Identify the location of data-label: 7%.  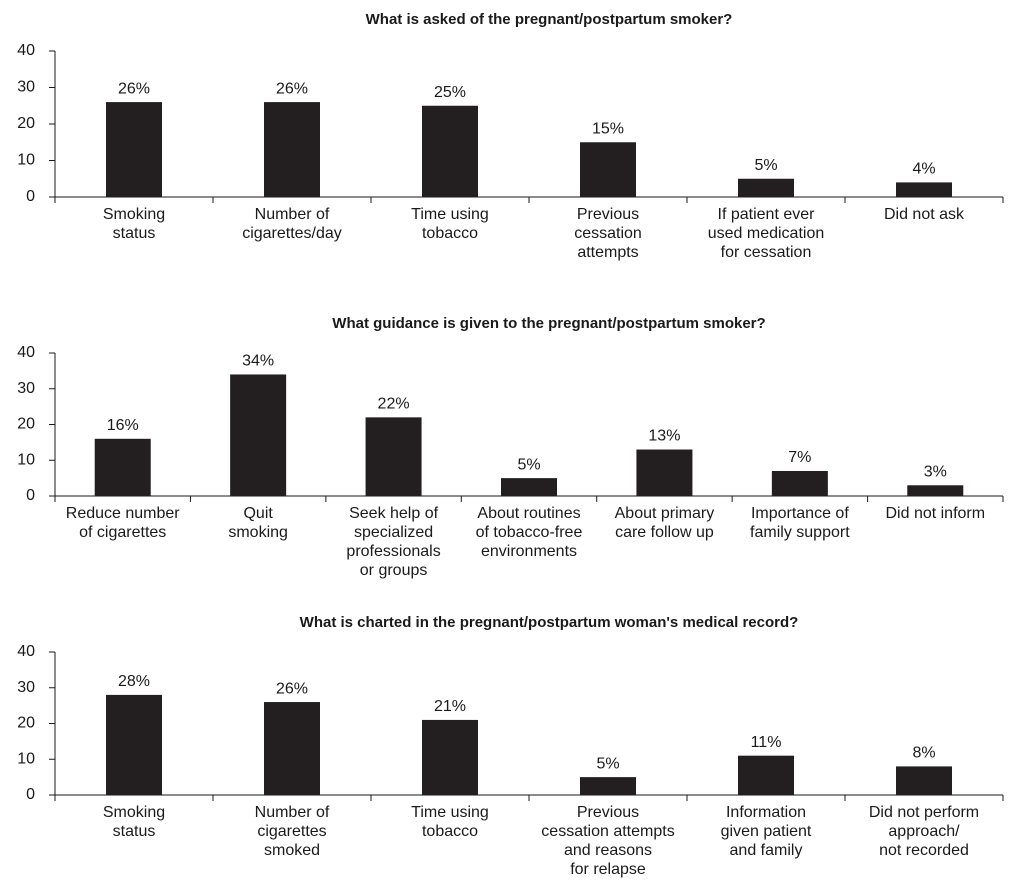
(799, 457).